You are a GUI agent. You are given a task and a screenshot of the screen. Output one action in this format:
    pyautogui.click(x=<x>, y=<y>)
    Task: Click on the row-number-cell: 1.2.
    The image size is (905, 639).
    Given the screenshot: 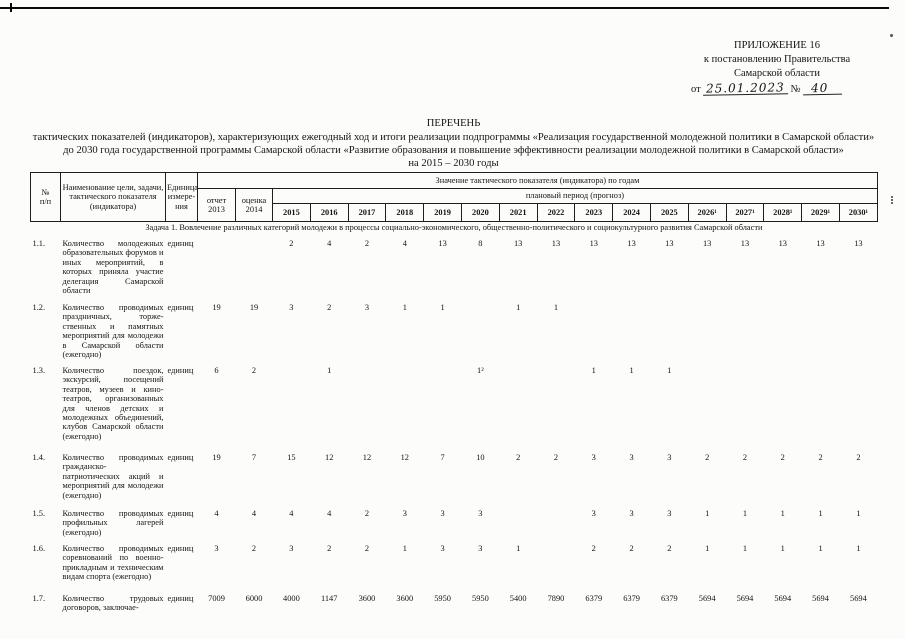 What is the action you would take?
    pyautogui.click(x=39, y=307)
    